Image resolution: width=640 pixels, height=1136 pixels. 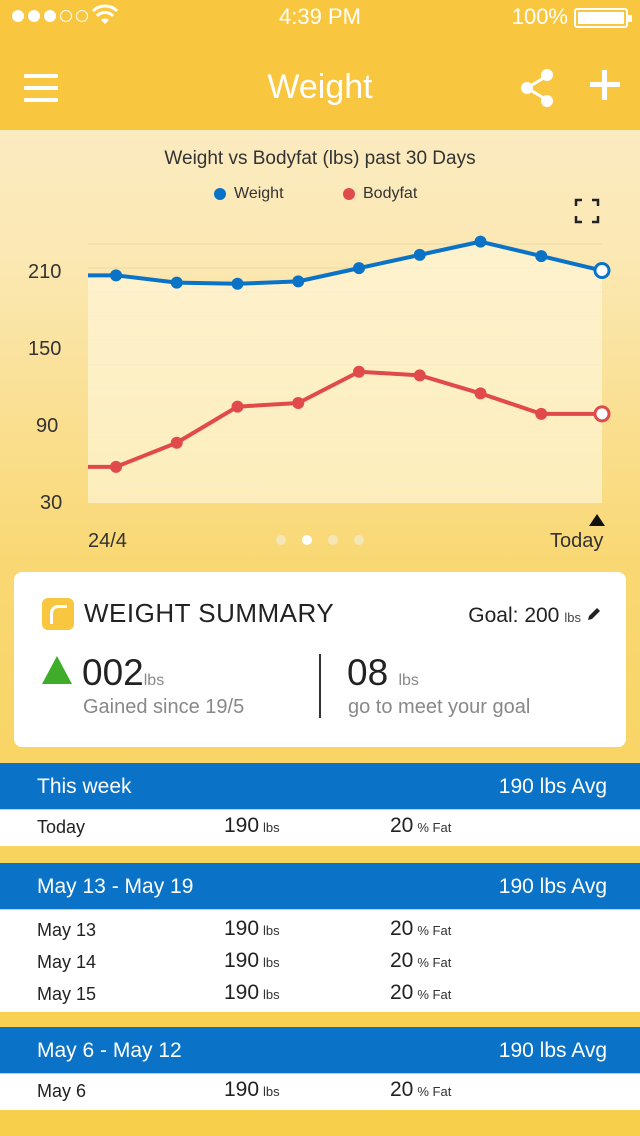 I want to click on week-average: 190 lbs Avg, so click(x=552, y=886).